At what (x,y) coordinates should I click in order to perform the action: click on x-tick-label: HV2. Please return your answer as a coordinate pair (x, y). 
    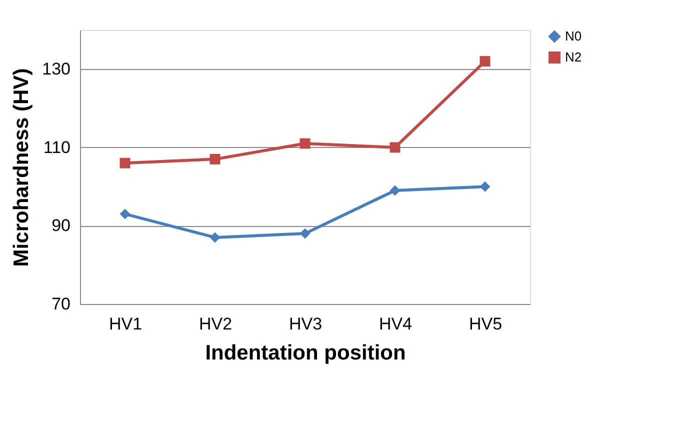
    Looking at the image, I should click on (215, 324).